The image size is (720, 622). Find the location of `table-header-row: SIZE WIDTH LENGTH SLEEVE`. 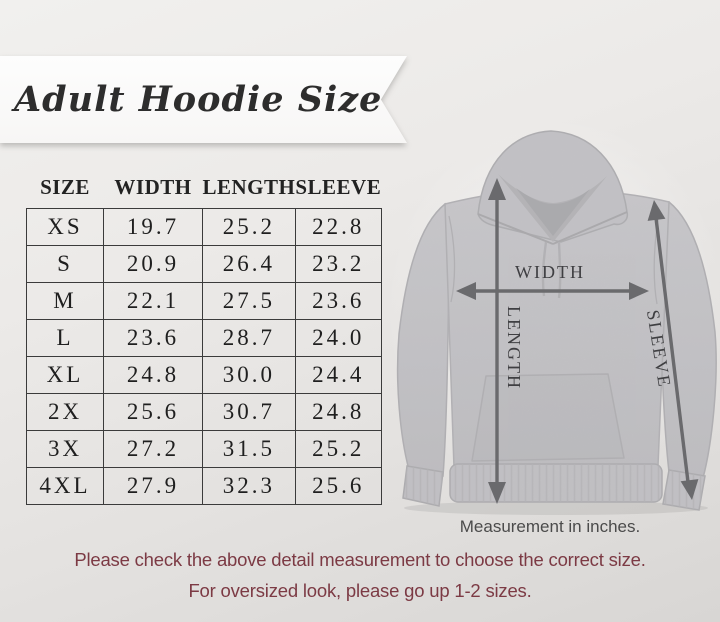

table-header-row: SIZE WIDTH LENGTH SLEEVE is located at coordinates (204, 187).